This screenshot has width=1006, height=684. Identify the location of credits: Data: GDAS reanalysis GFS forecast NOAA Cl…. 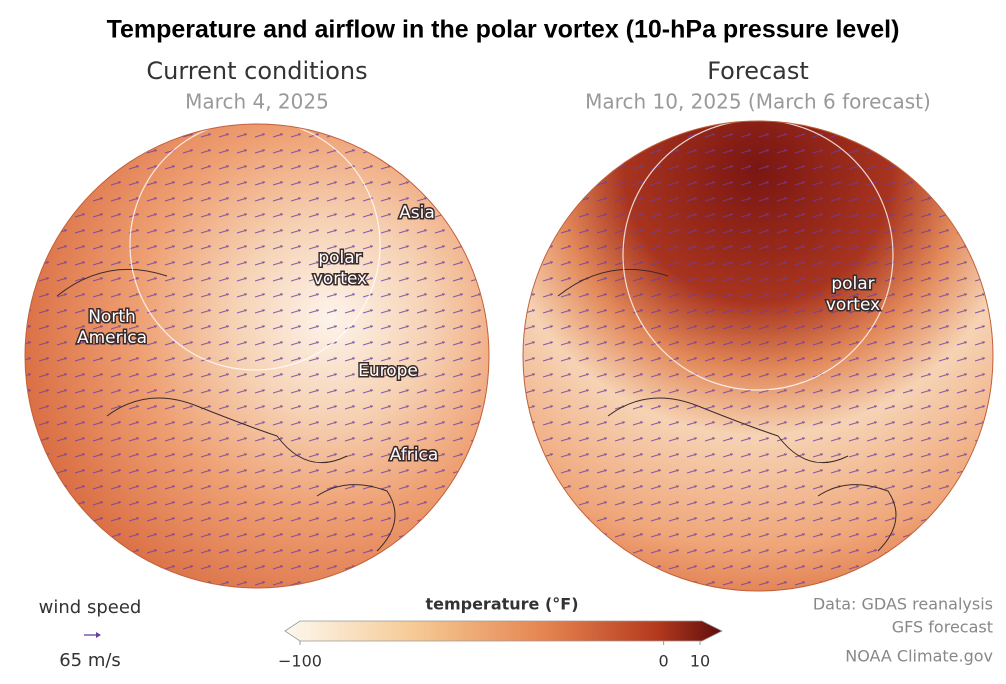
(903, 630).